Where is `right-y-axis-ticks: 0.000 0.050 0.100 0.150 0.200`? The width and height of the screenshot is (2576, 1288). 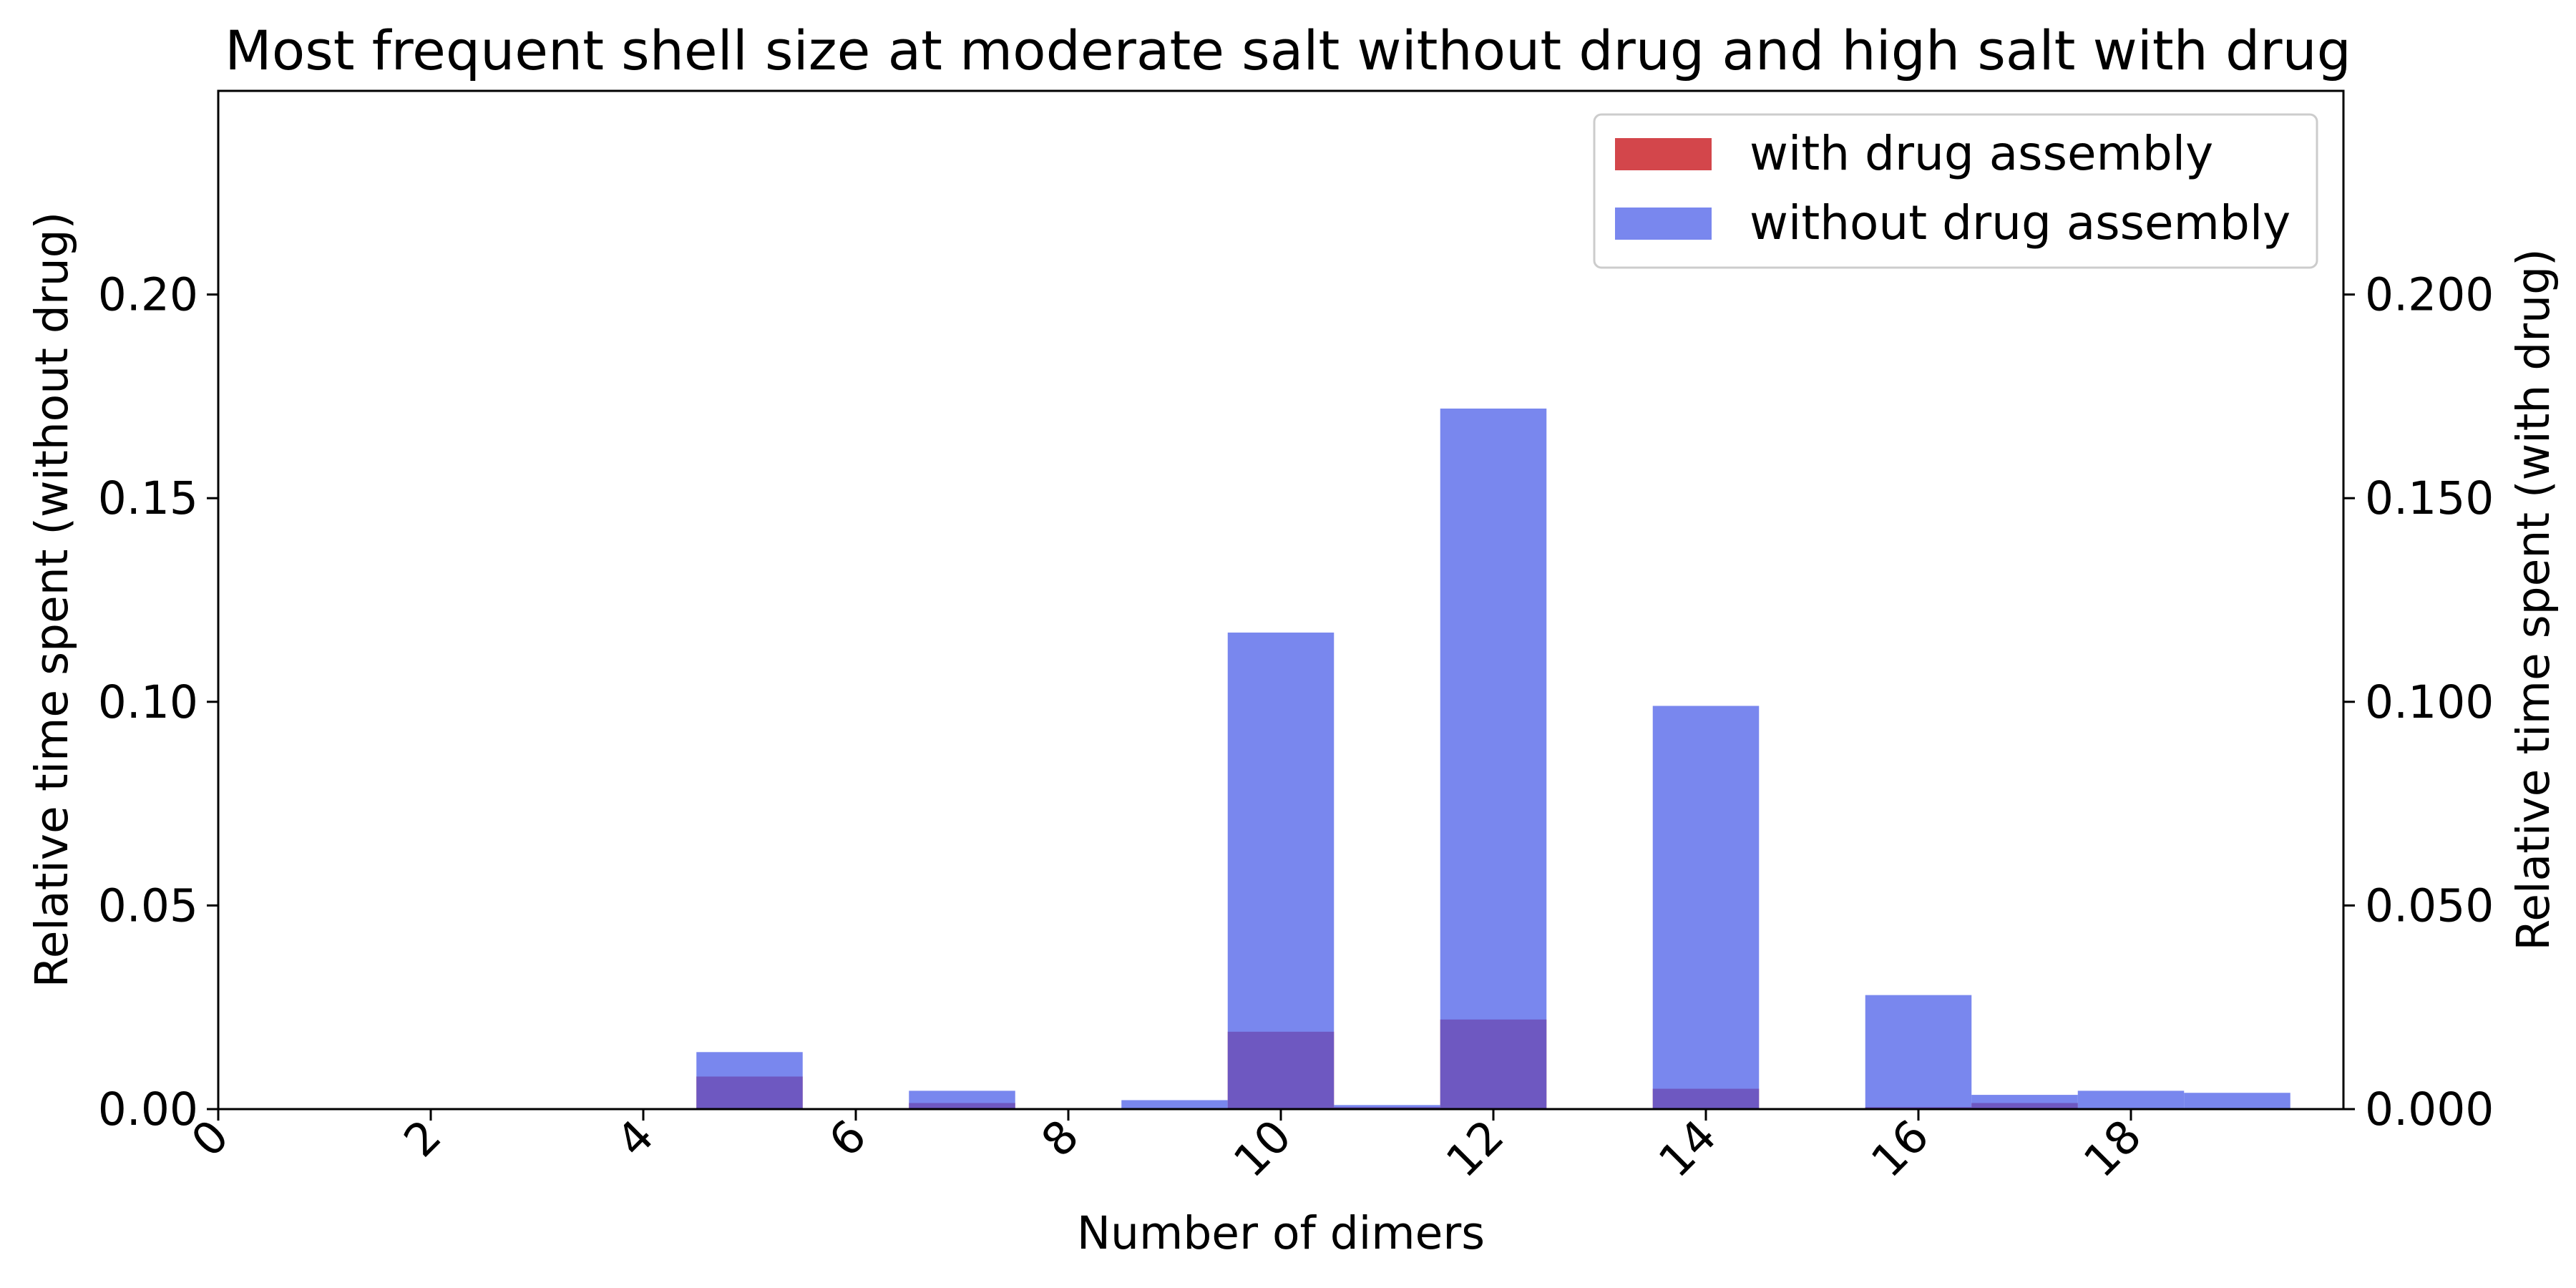
right-y-axis-ticks: 0.000 0.050 0.100 0.150 0.200 is located at coordinates (2418, 702).